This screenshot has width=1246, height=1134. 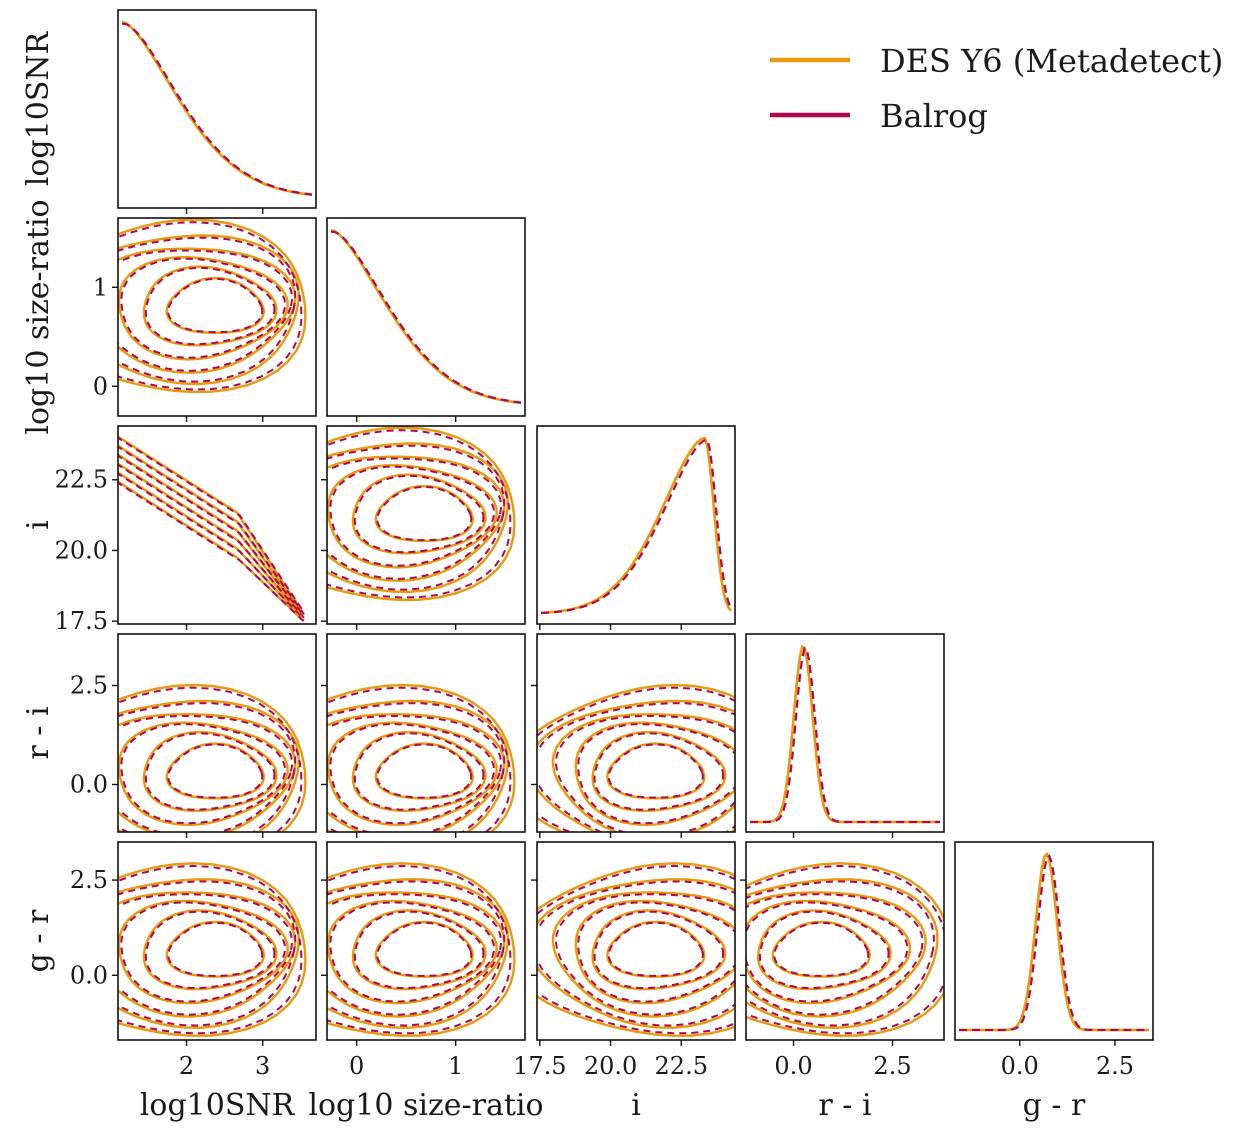 I want to click on contours-i-vs-snr, so click(x=211, y=529).